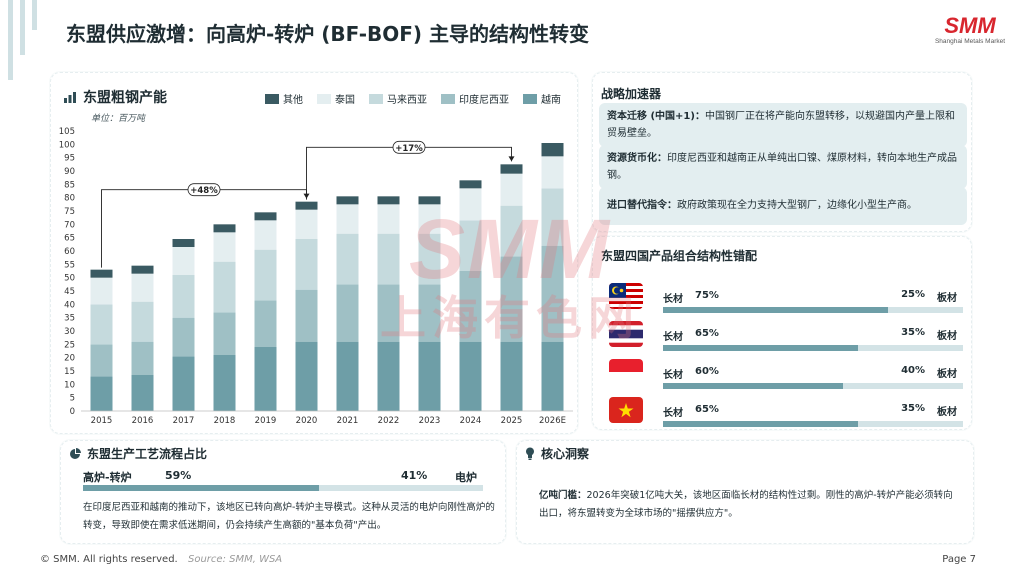  Describe the element at coordinates (551, 100) in the screenshot. I see `legend-label: 越南` at that location.